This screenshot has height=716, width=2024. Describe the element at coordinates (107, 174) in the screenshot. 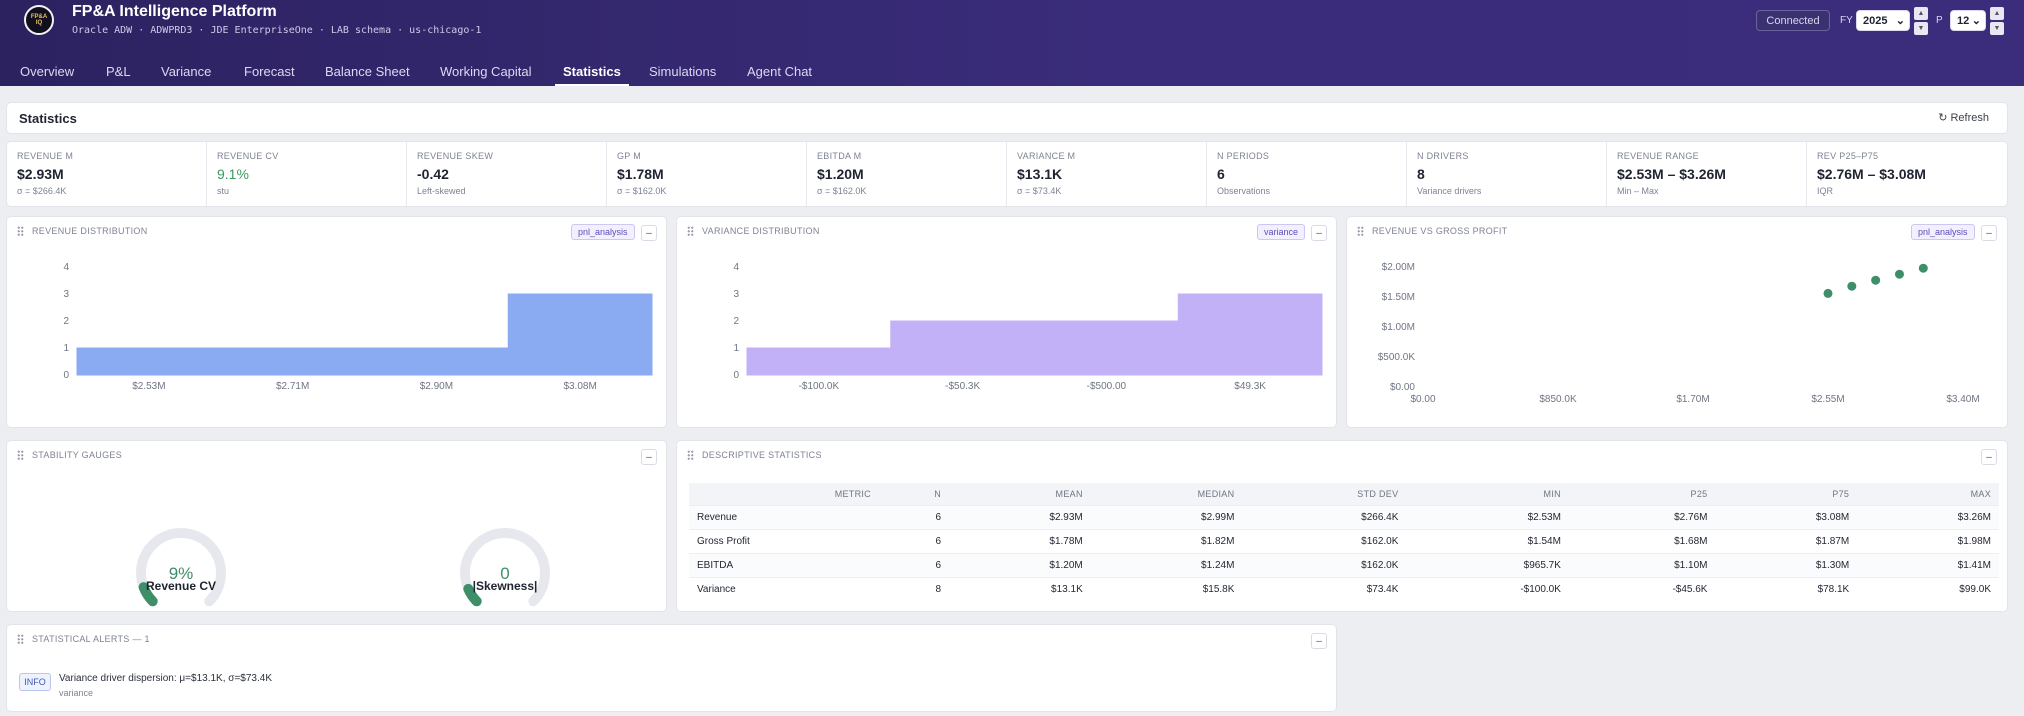

I see `kpi-revenue-mean: REVENUE M $2.93M σ = $266.4K` at that location.